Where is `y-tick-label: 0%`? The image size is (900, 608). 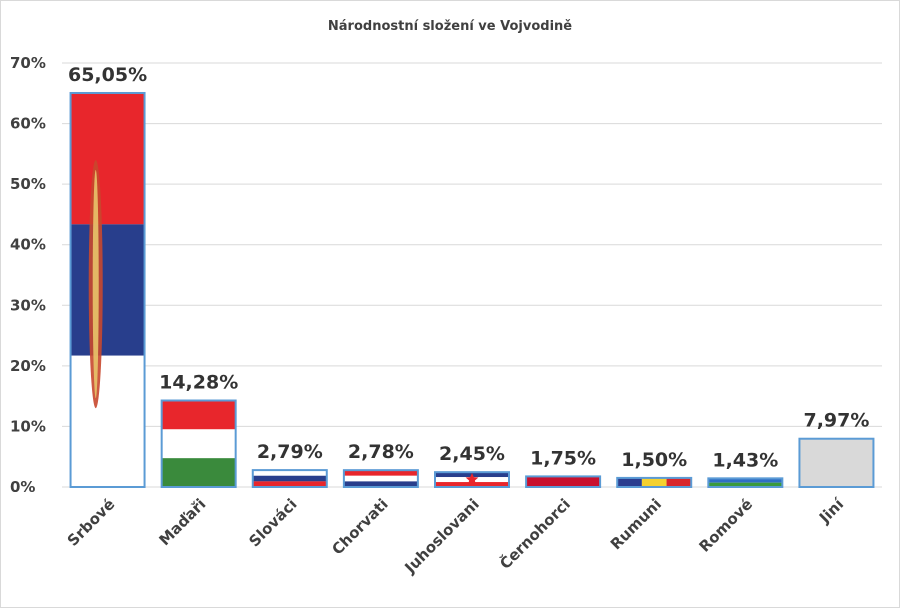 y-tick-label: 0% is located at coordinates (22, 487).